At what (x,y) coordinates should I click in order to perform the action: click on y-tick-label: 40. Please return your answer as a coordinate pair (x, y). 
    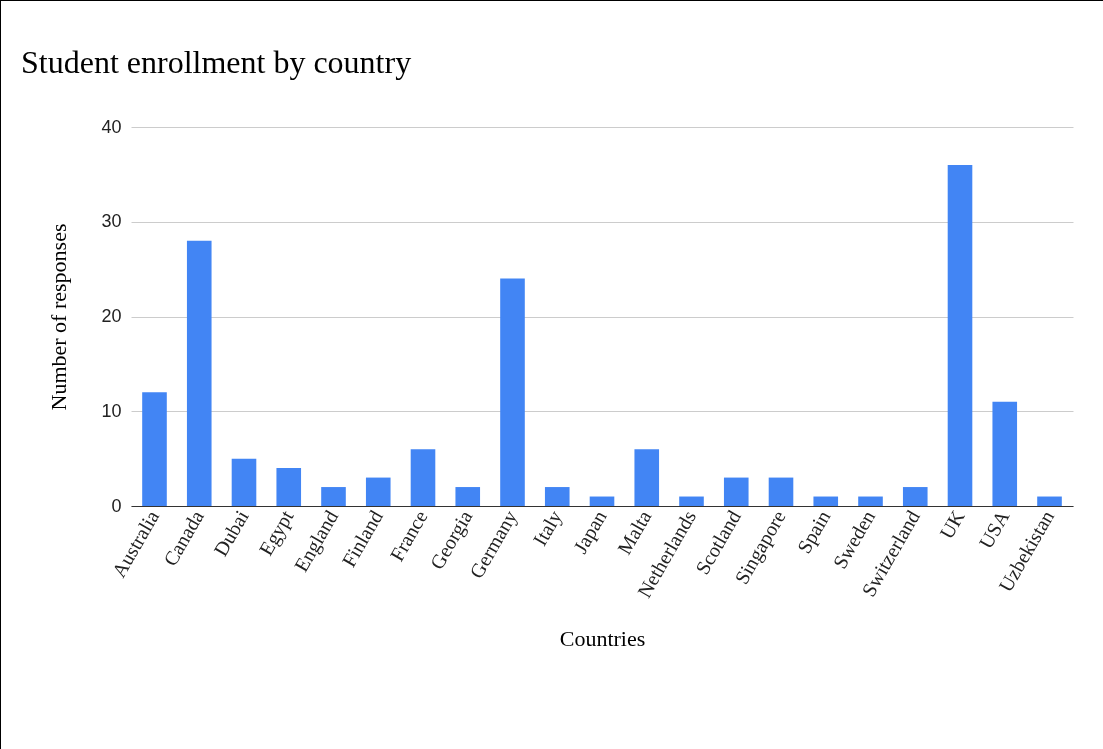
    Looking at the image, I should click on (111, 126).